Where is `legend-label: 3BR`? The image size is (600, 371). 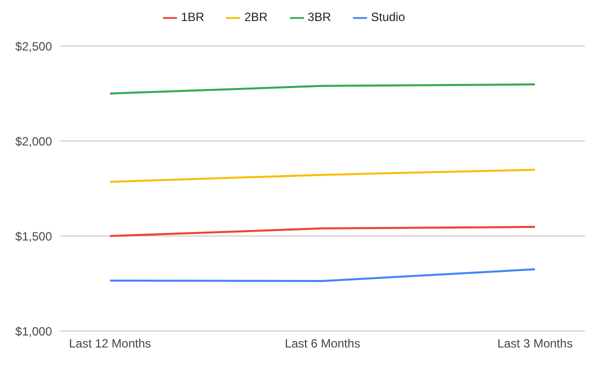 legend-label: 3BR is located at coordinates (319, 17).